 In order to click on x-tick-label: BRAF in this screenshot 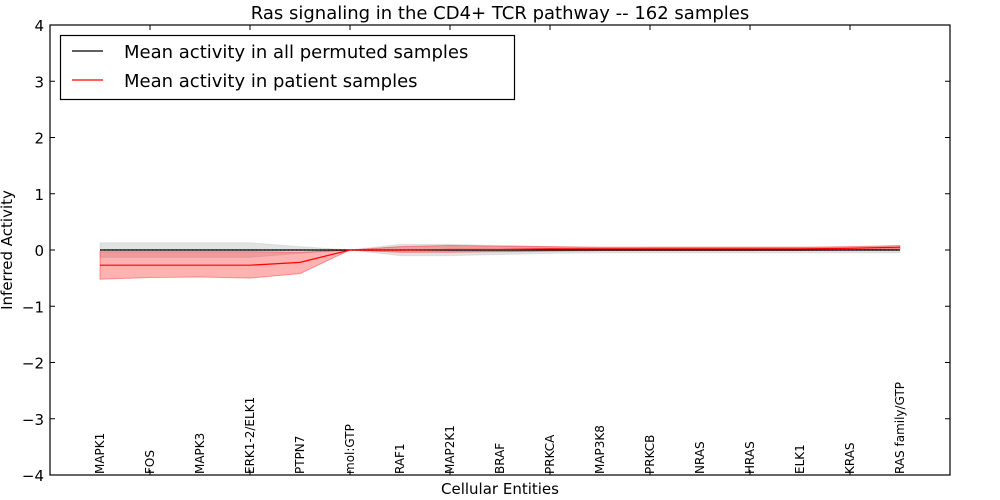, I will do `click(500, 458)`.